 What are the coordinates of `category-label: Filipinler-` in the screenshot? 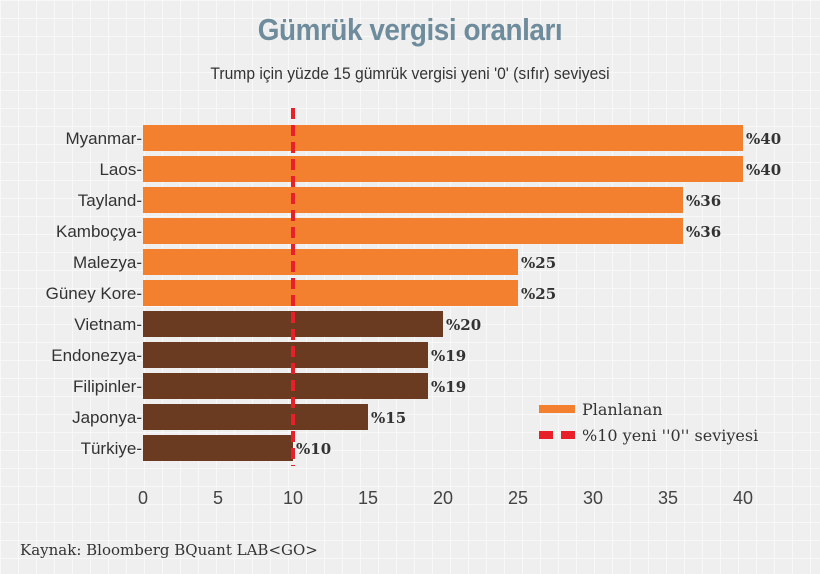 It's located at (107, 386).